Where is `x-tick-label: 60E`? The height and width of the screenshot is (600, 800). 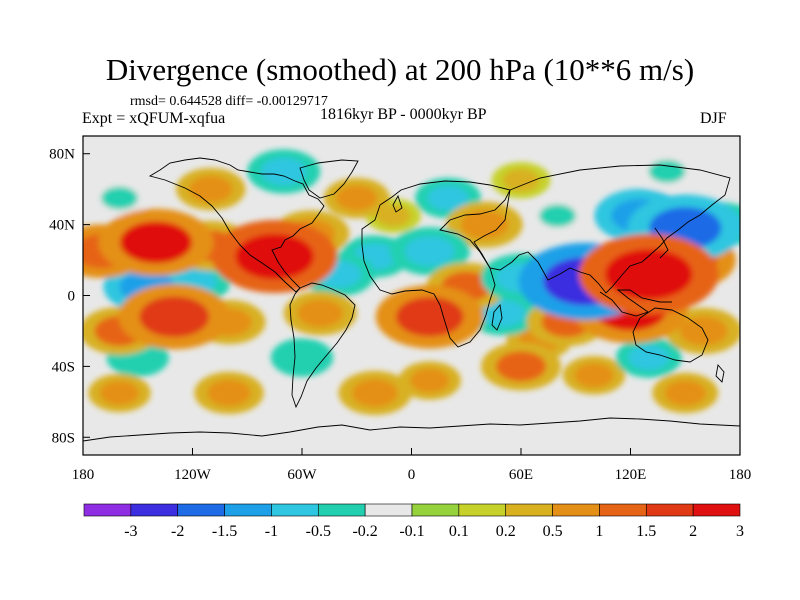
x-tick-label: 60E is located at coordinates (521, 475).